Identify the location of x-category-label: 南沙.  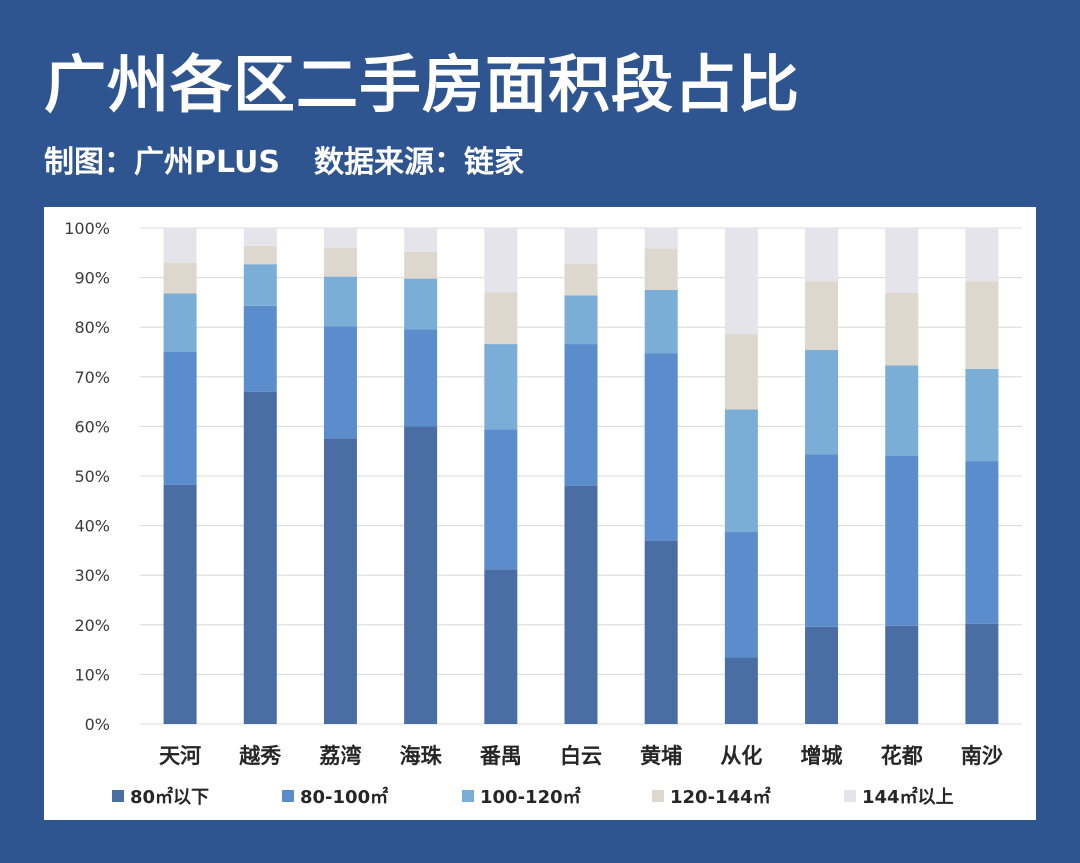
(982, 756).